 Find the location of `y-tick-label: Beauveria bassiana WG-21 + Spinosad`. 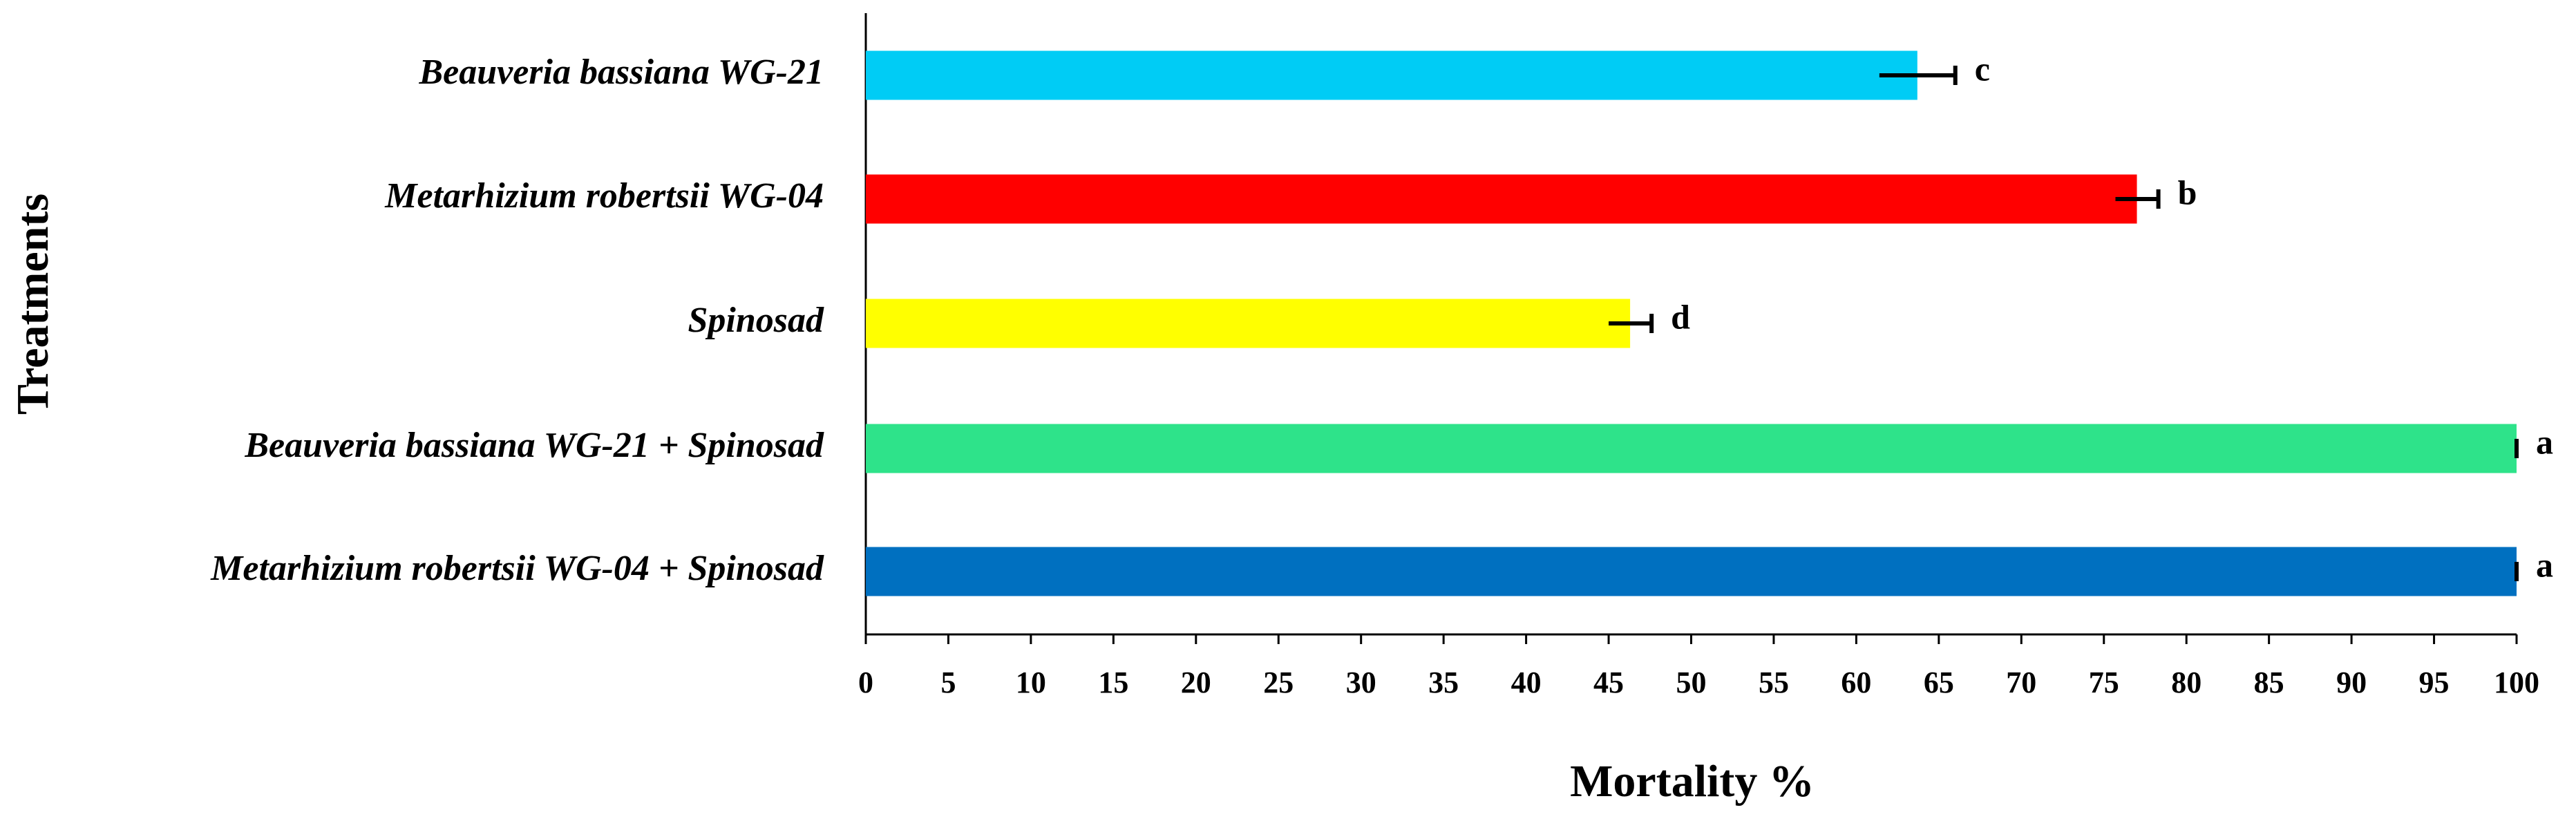

y-tick-label: Beauveria bassiana WG-21 + Spinosad is located at coordinates (534, 445).